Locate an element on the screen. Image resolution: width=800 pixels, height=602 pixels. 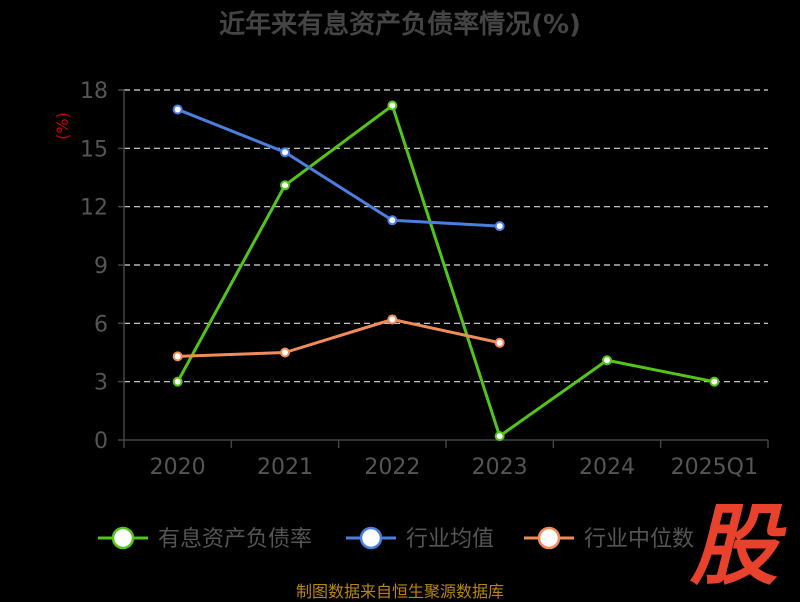
data-source-note: 制图数据来自恒生聚源数据库 is located at coordinates (399, 591).